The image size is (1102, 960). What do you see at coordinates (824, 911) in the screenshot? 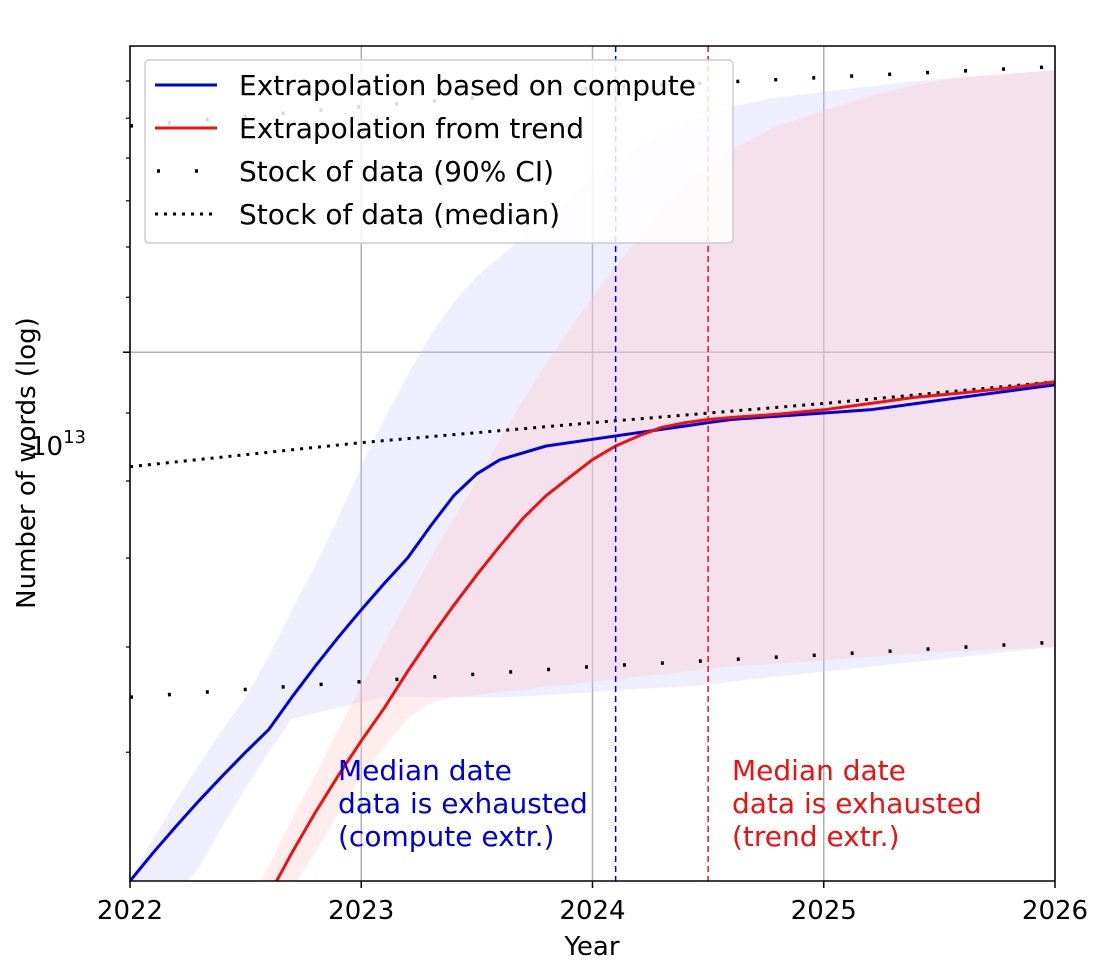
I see `x-tick-label: 2025` at bounding box center [824, 911].